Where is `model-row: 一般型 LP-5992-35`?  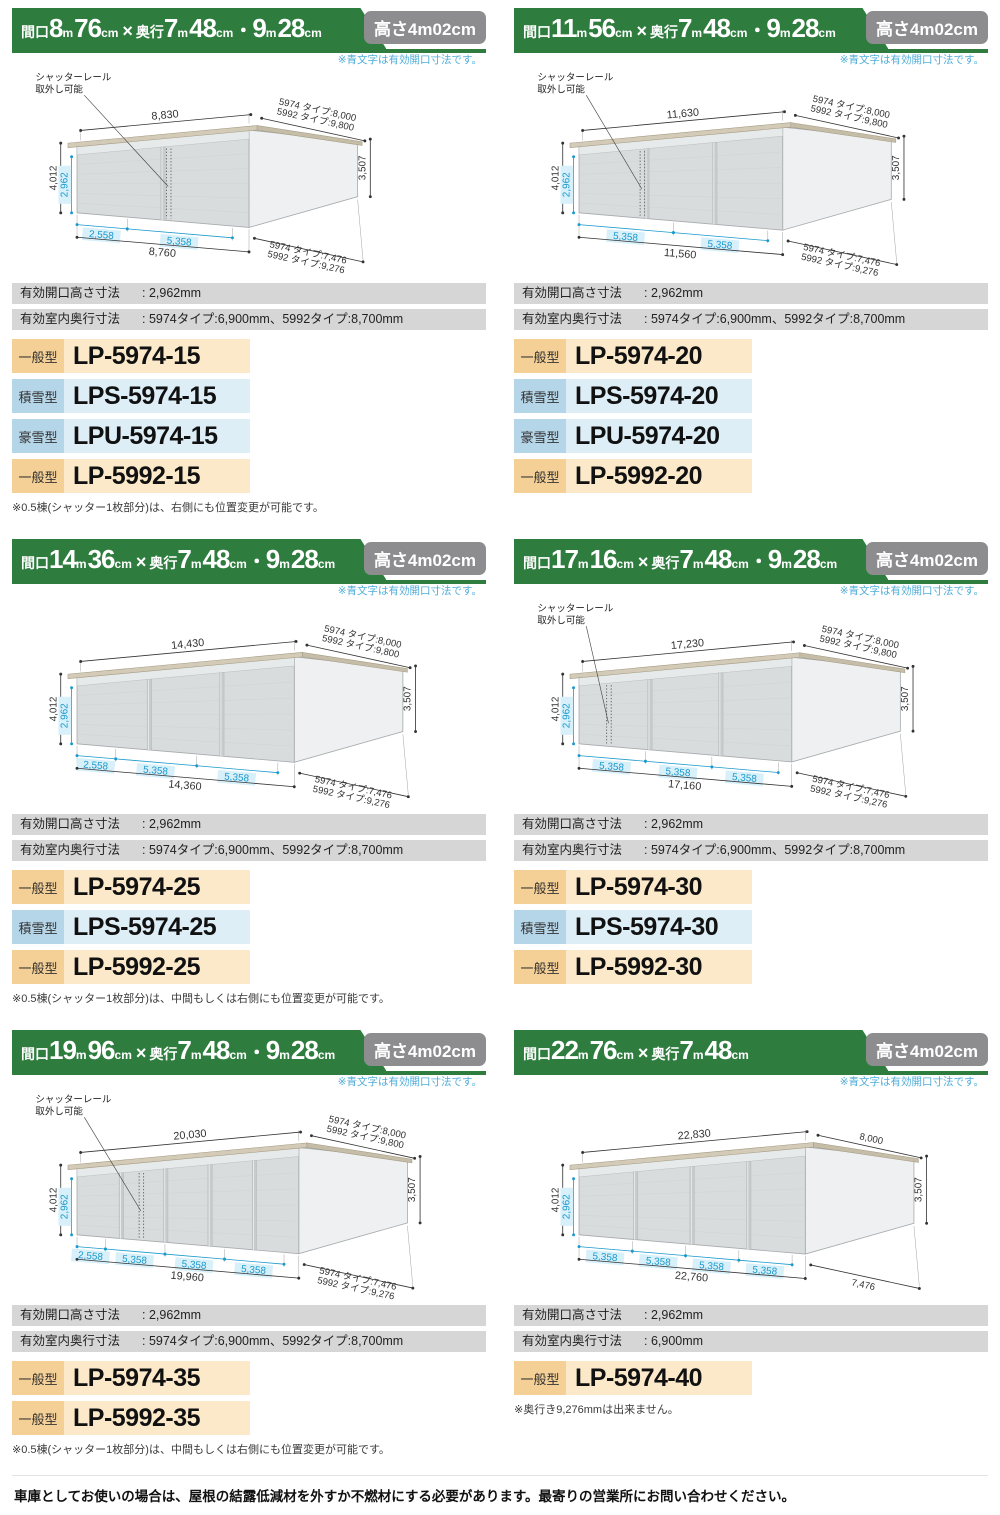
model-row: 一般型 LP-5992-35 is located at coordinates (131, 1418).